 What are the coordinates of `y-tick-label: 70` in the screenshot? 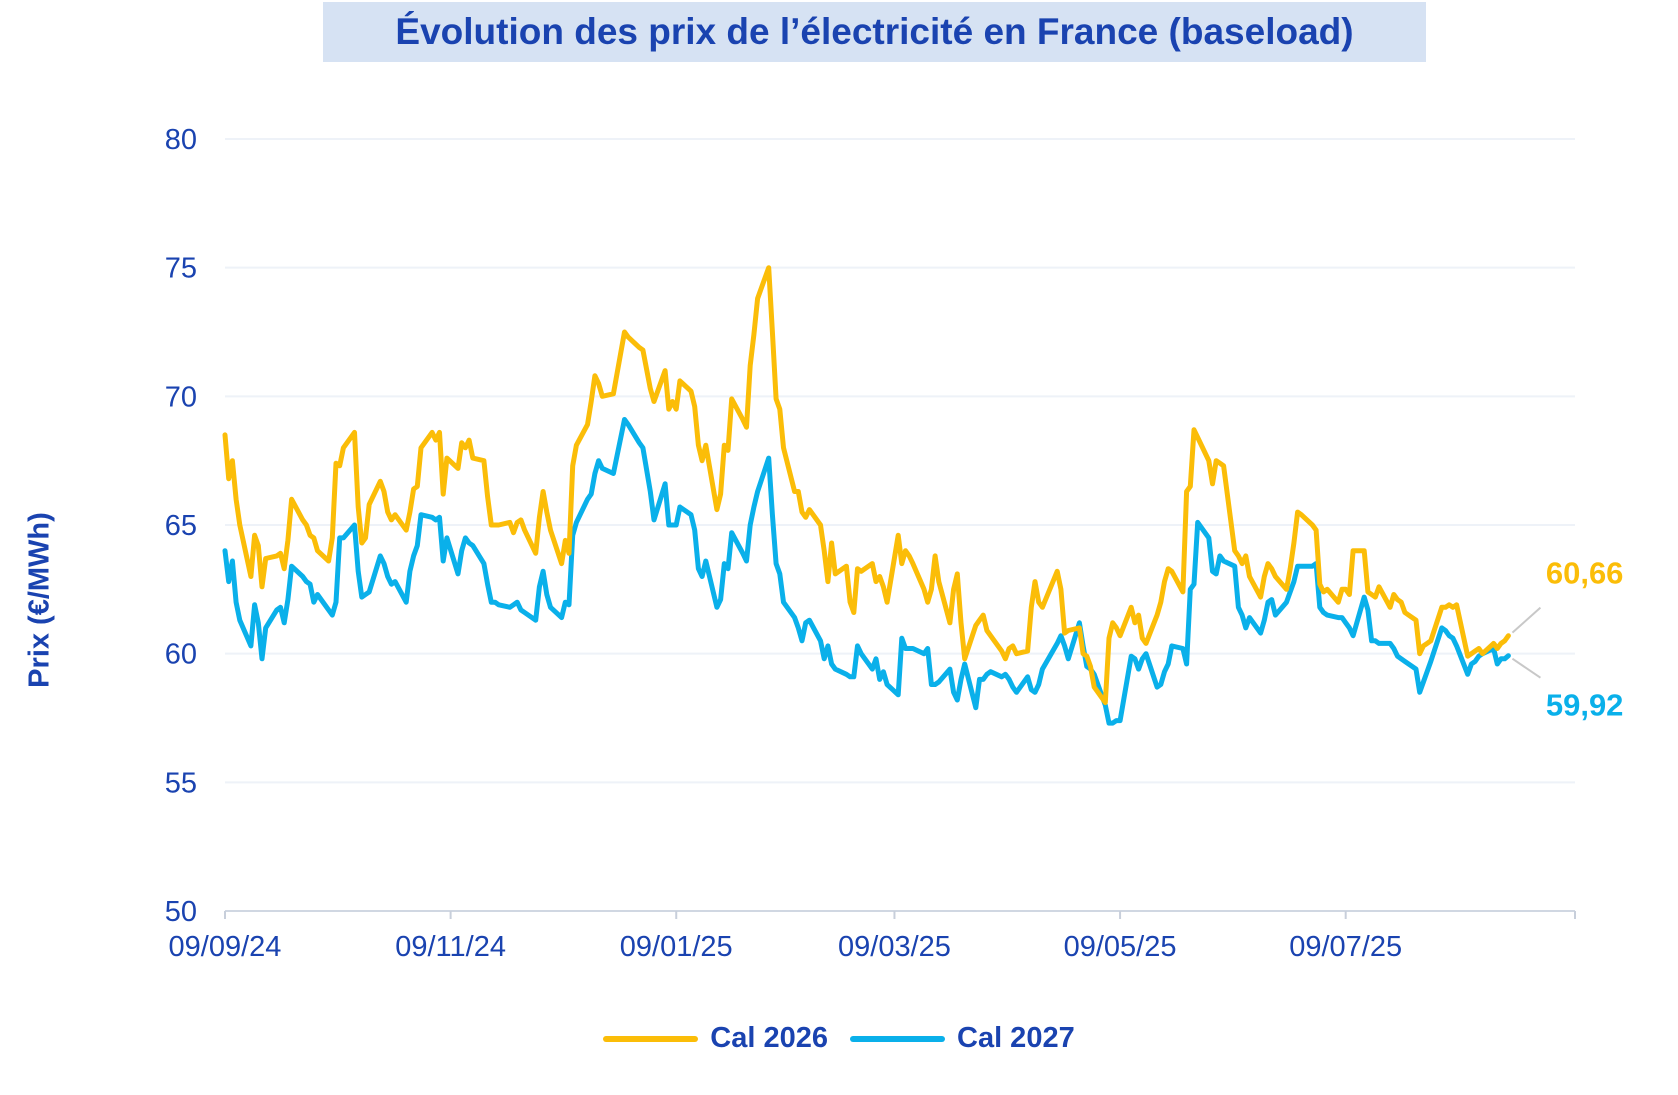 It's located at (181, 397).